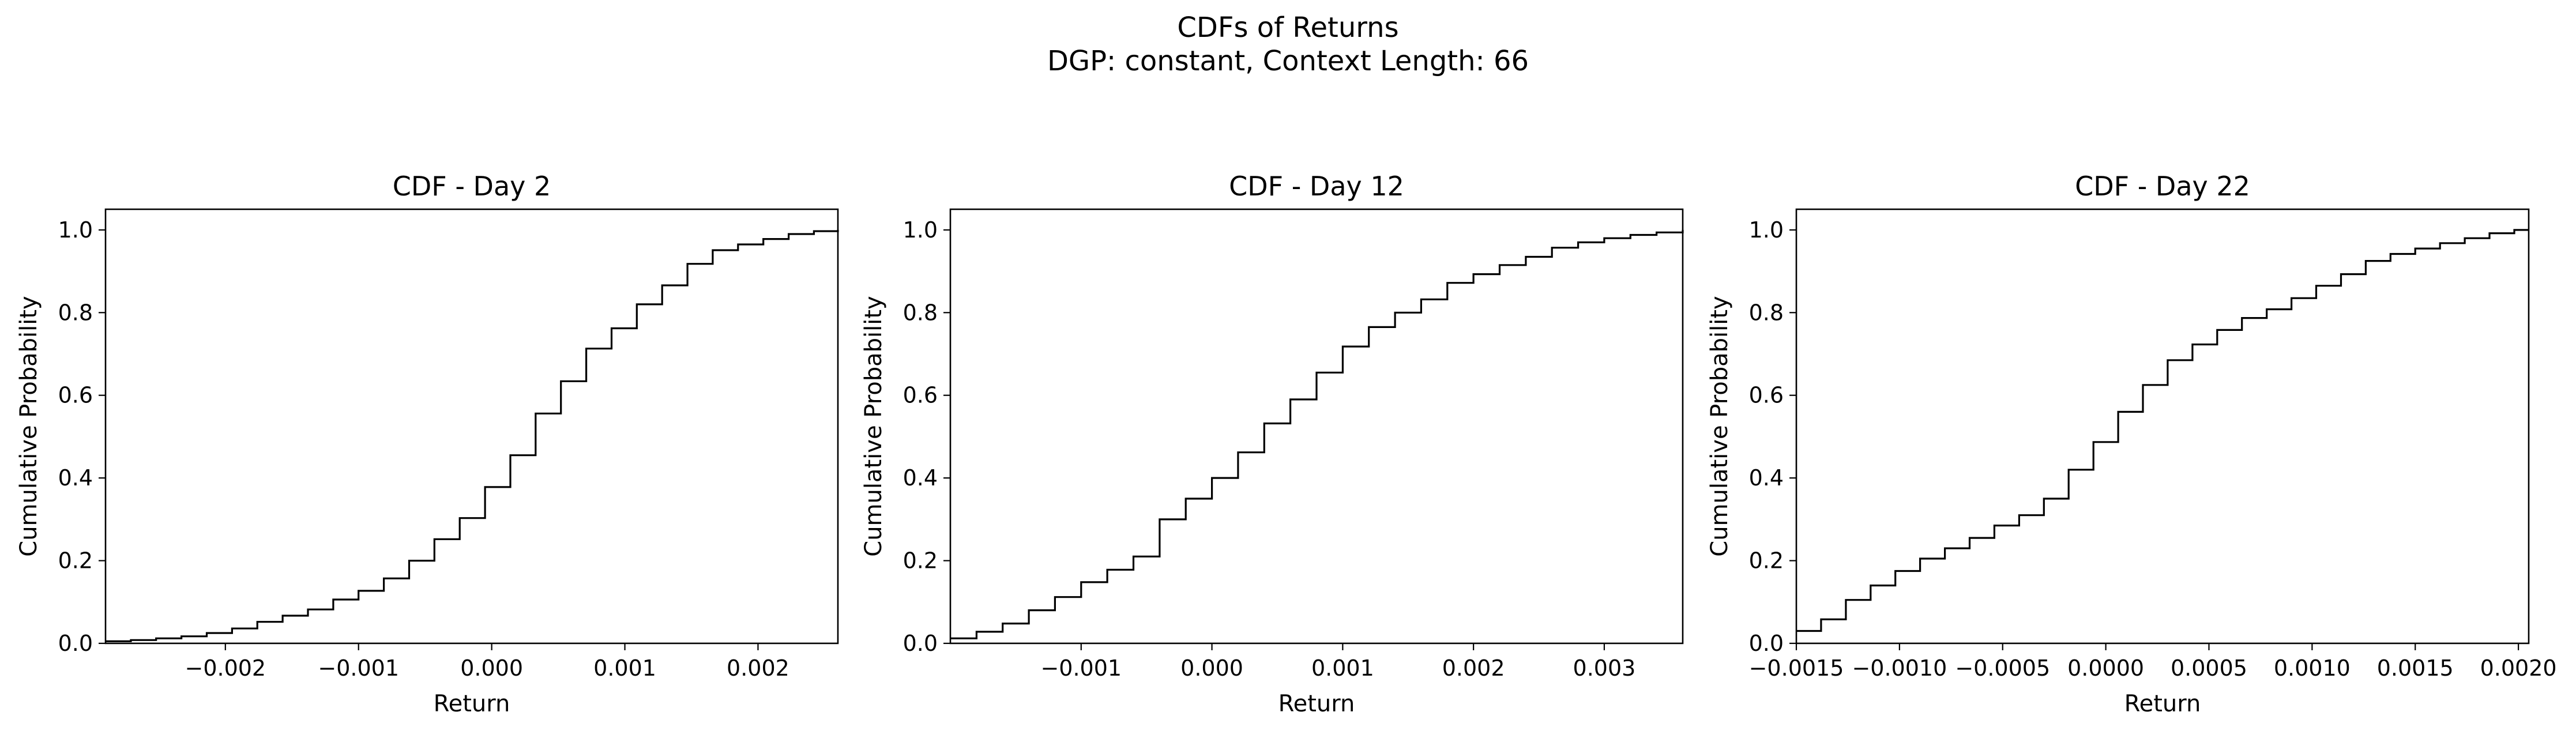  What do you see at coordinates (2415, 668) in the screenshot?
I see `x-tick-label: 0.0015` at bounding box center [2415, 668].